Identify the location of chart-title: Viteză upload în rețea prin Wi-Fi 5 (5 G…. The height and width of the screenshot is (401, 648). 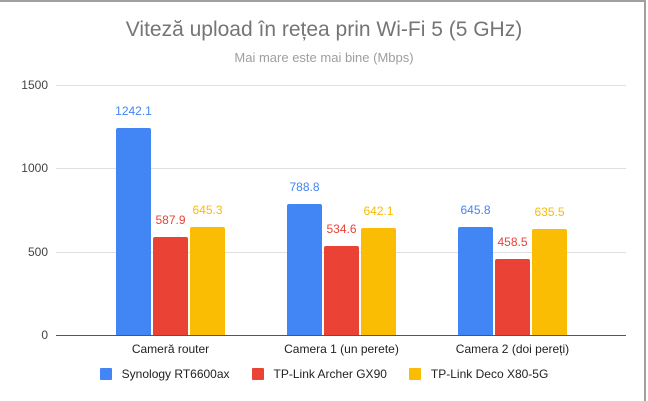
(324, 29).